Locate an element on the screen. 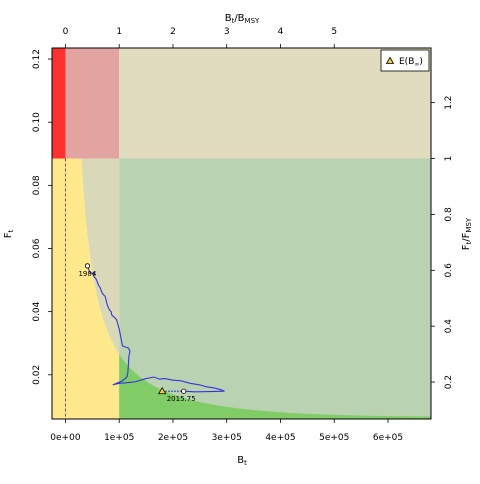  left-tick-label: 0.06 is located at coordinates (37, 248).